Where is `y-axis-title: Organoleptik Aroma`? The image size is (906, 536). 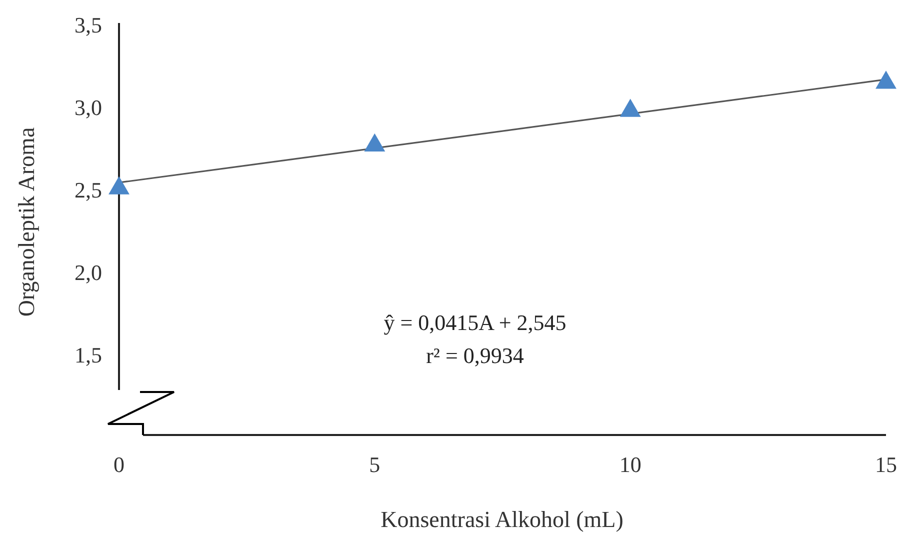 y-axis-title: Organoleptik Aroma is located at coordinates (26, 222).